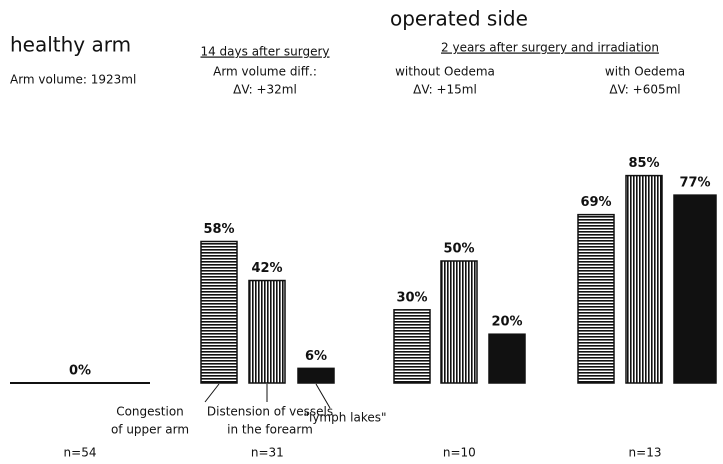 This screenshot has height=464, width=723. I want to click on value-label: 50%, so click(458, 249).